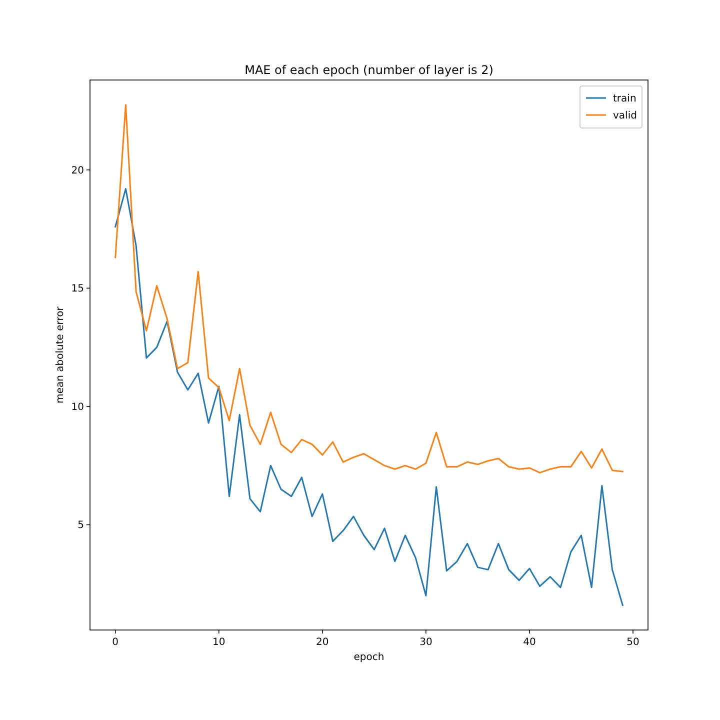 The height and width of the screenshot is (720, 720). Describe the element at coordinates (77, 289) in the screenshot. I see `y-tick-label: 15` at that location.